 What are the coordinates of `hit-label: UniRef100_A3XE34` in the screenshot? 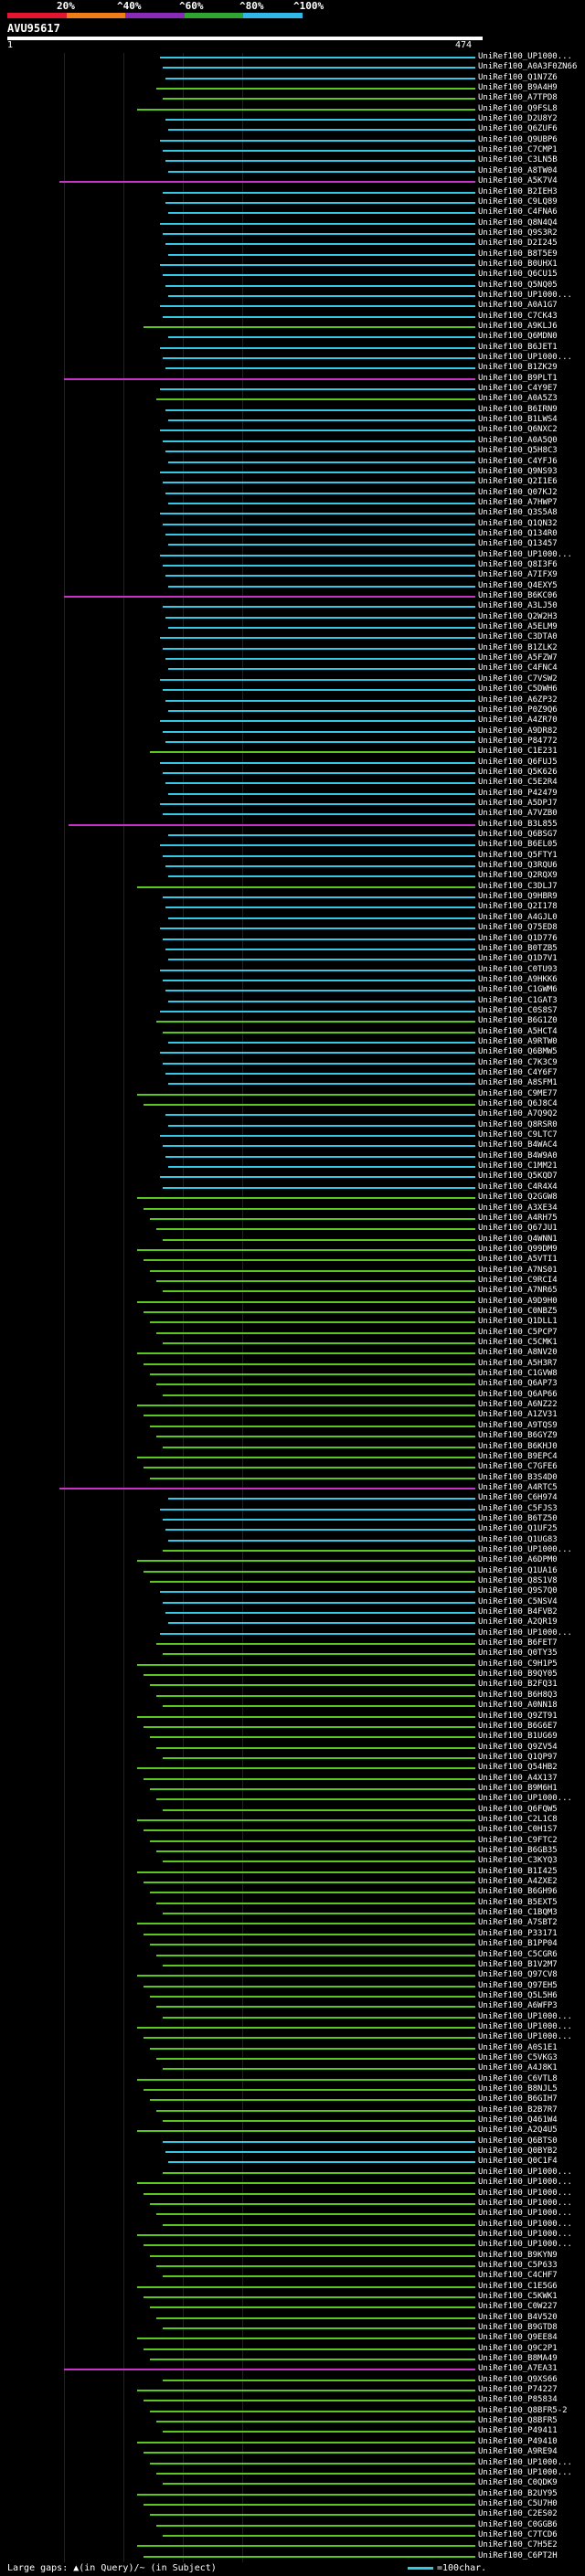 It's located at (518, 1208).